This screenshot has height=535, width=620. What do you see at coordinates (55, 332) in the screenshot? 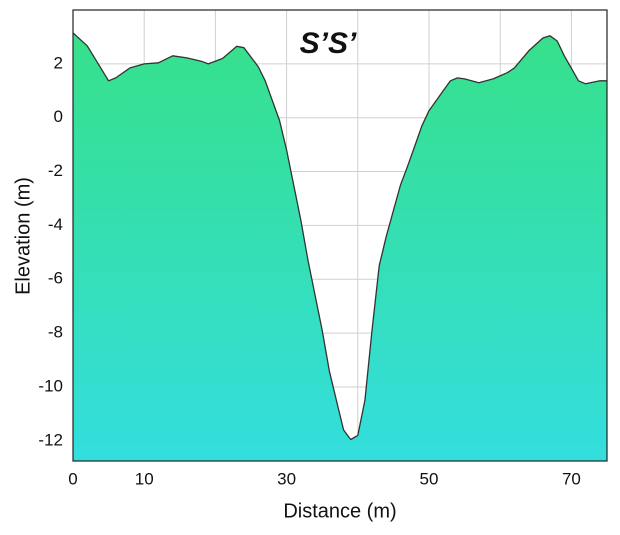
I see `y-tick-label: -8` at bounding box center [55, 332].